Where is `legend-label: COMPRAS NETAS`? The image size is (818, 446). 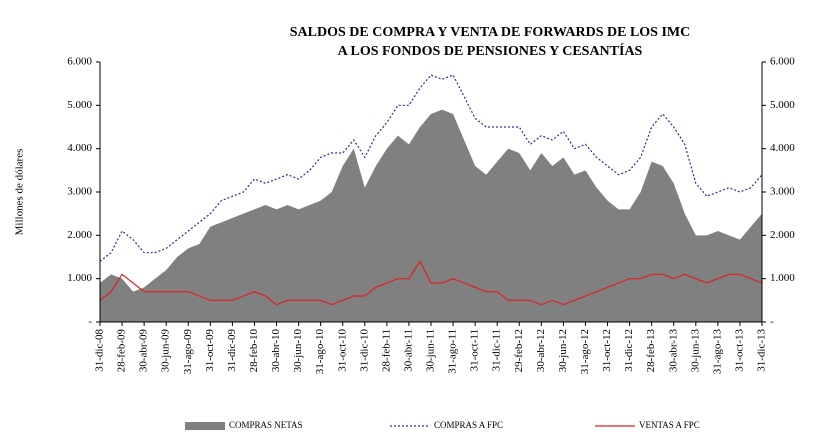 legend-label: COMPRAS NETAS is located at coordinates (266, 425).